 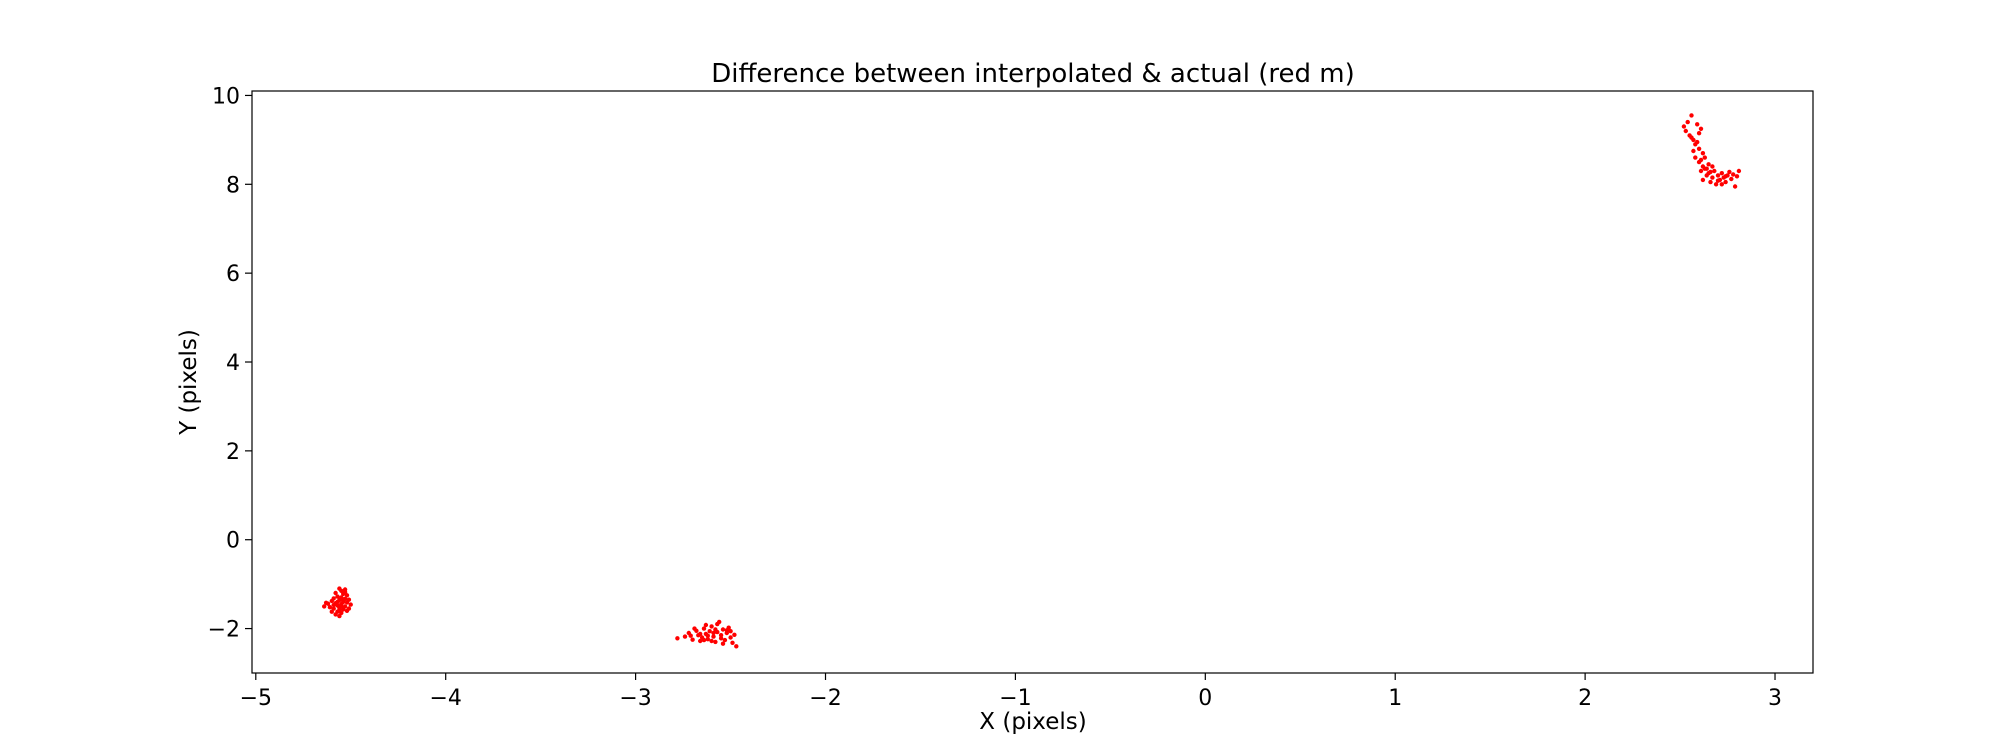 What do you see at coordinates (445, 698) in the screenshot?
I see `x-tick-label: −4` at bounding box center [445, 698].